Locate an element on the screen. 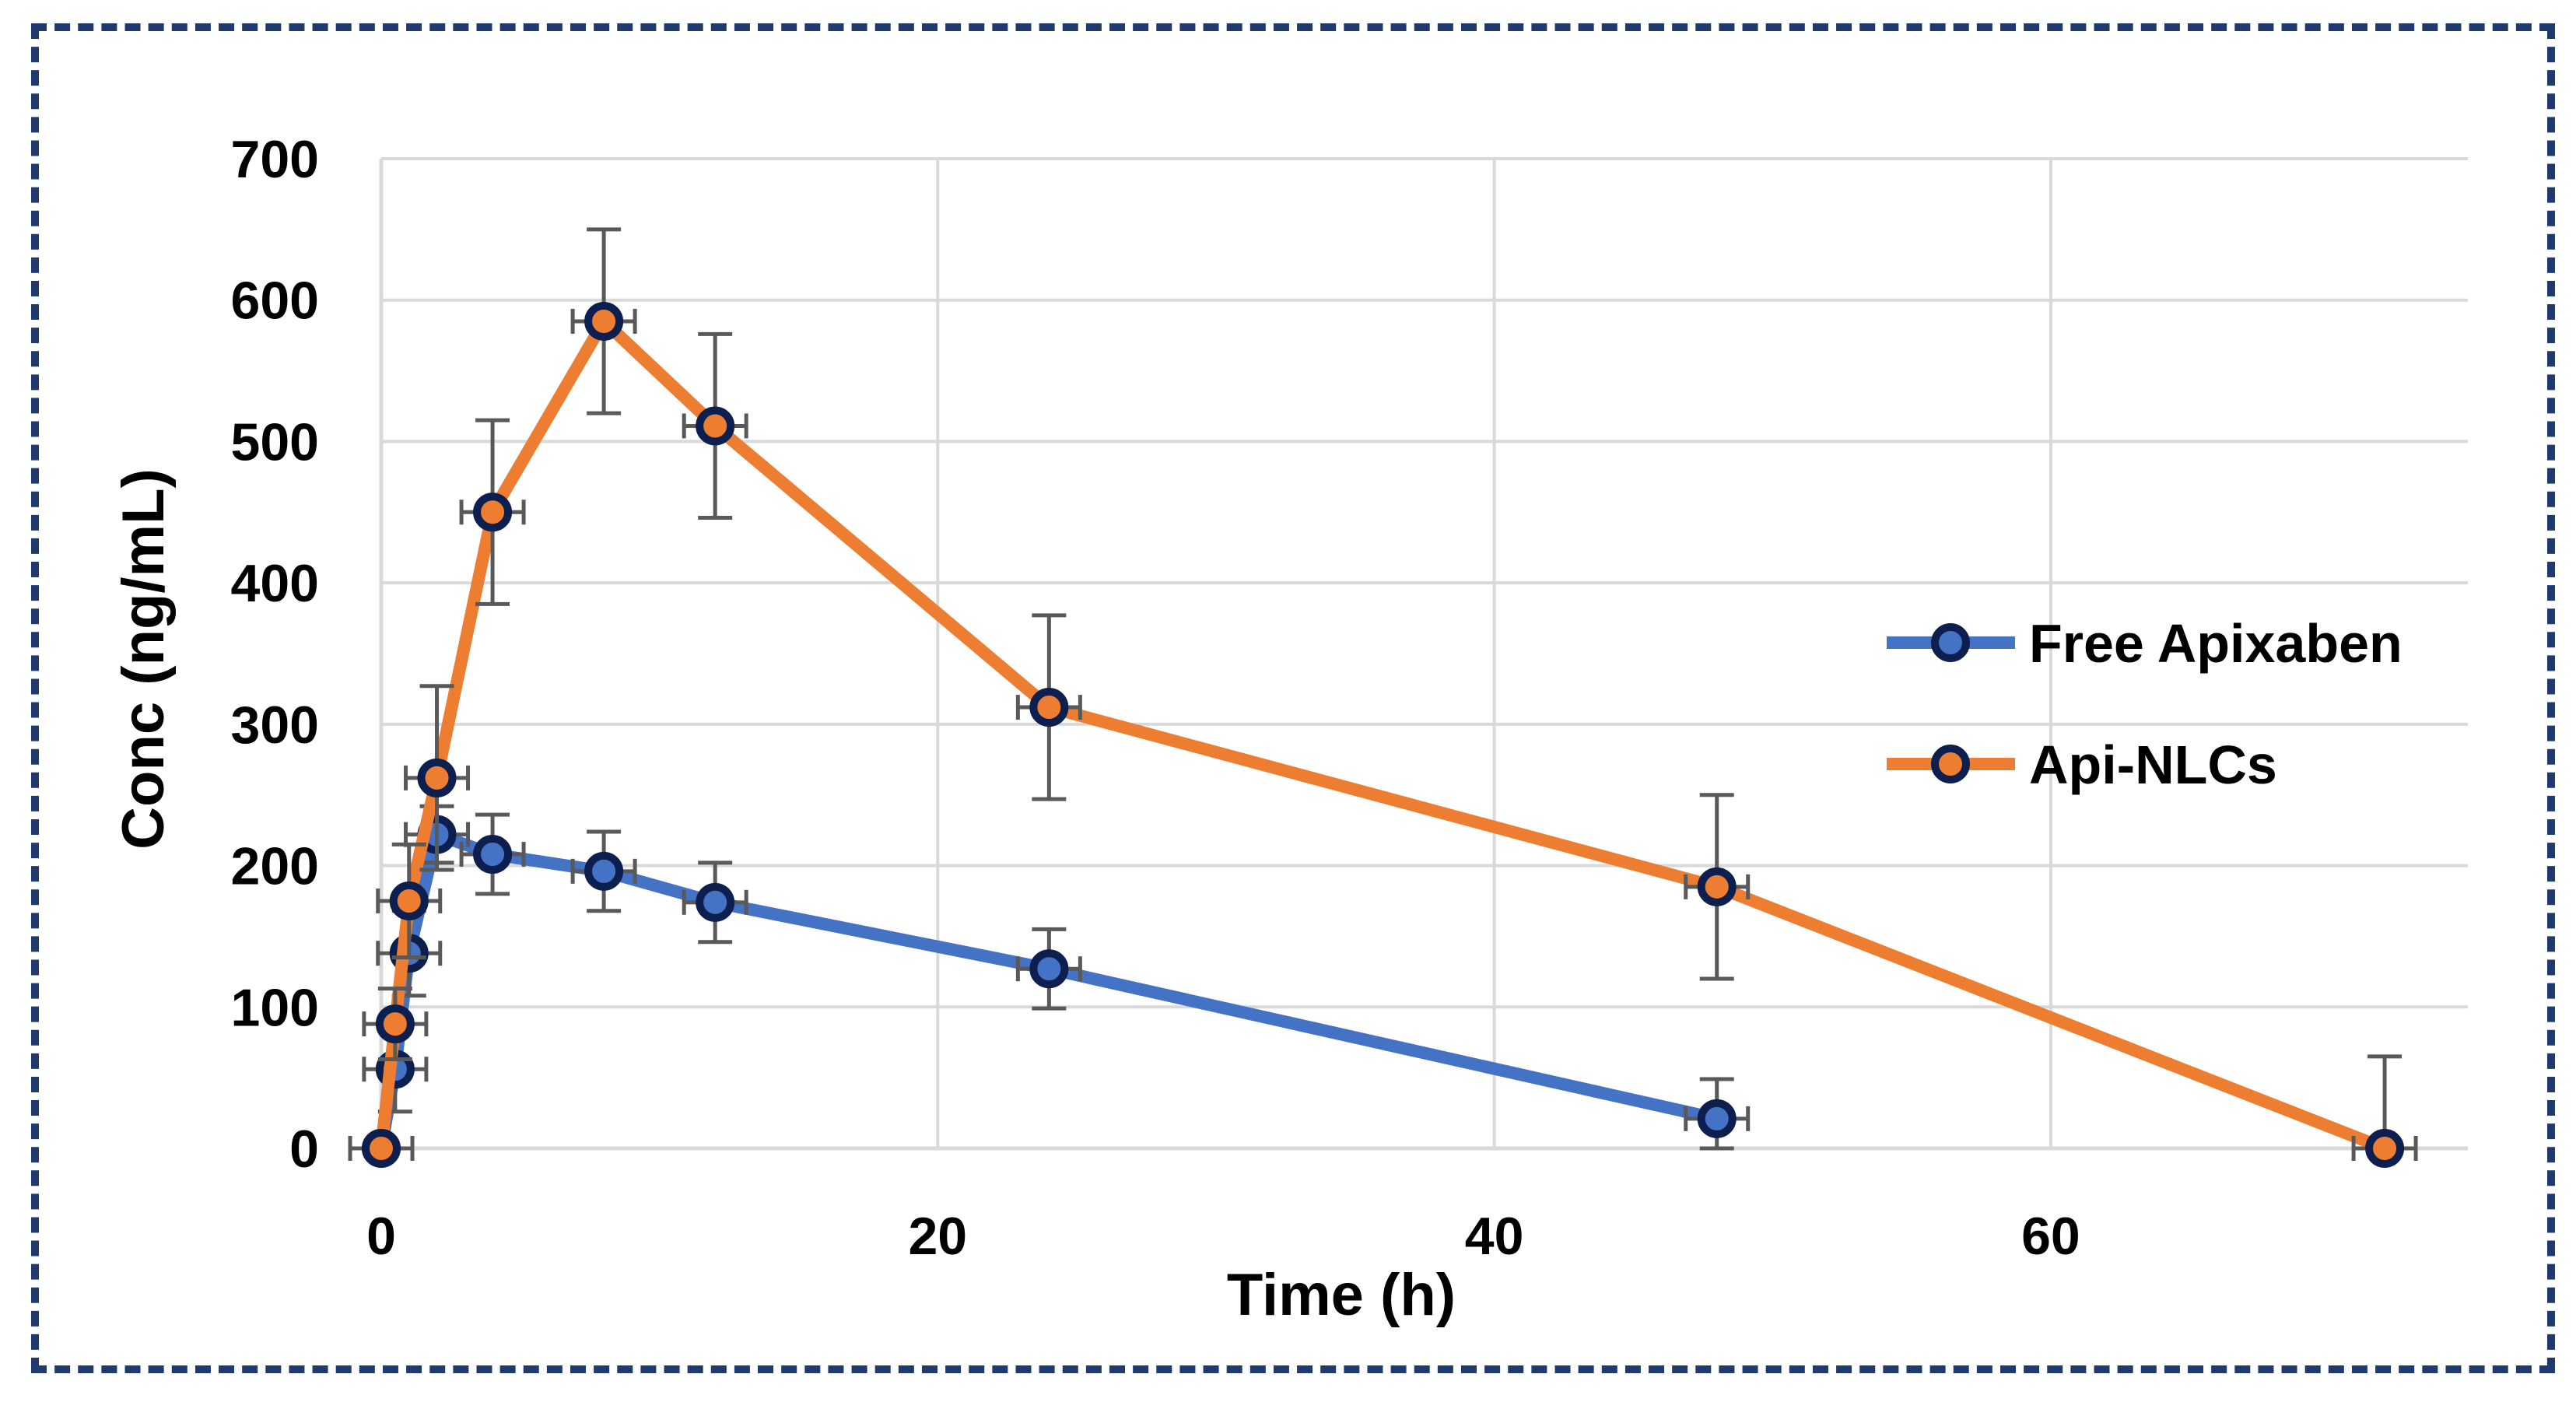 The image size is (2576, 1409). y-tick-label: 200 is located at coordinates (275, 866).